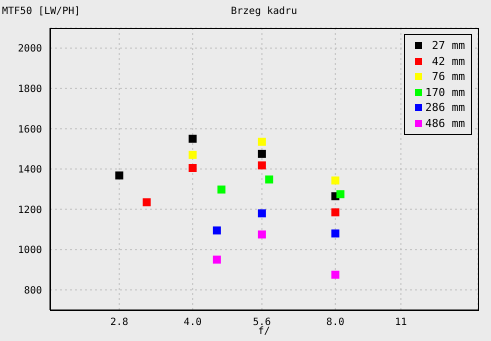  Describe the element at coordinates (445, 123) in the screenshot. I see `legend-label: 486 mm` at that location.